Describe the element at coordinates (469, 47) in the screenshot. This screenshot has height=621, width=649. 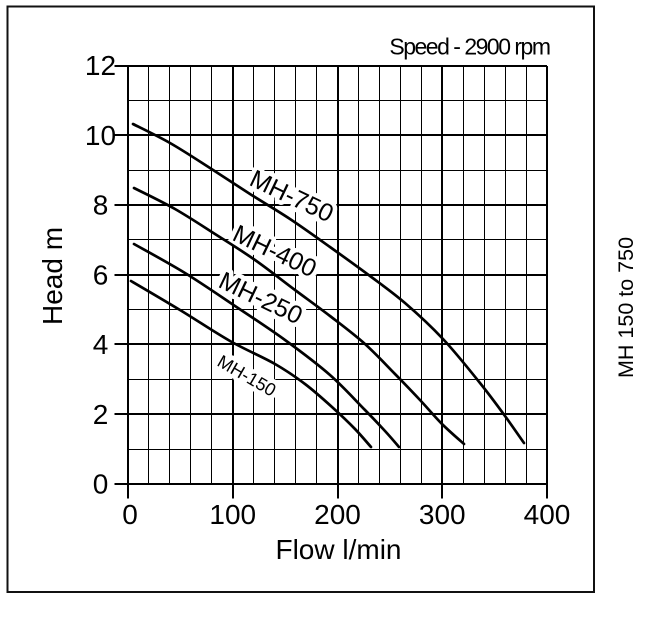
I see `svg-text: Speed - 2900 rpm` at that location.